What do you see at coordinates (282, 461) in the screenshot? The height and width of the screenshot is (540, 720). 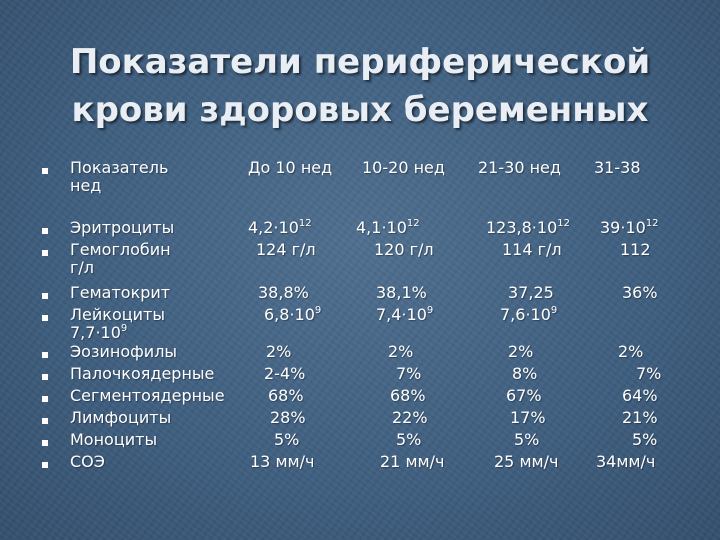 I see `cell-esr-c1: 13 мм/ч` at bounding box center [282, 461].